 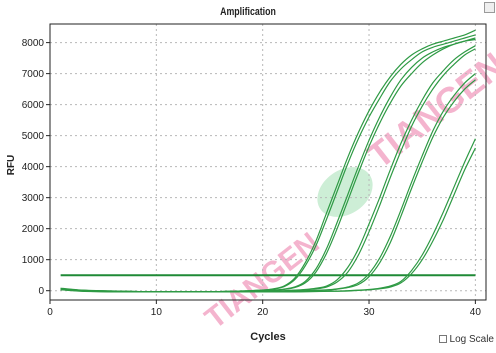 I want to click on y-tick-label: 1000, so click(x=33, y=260).